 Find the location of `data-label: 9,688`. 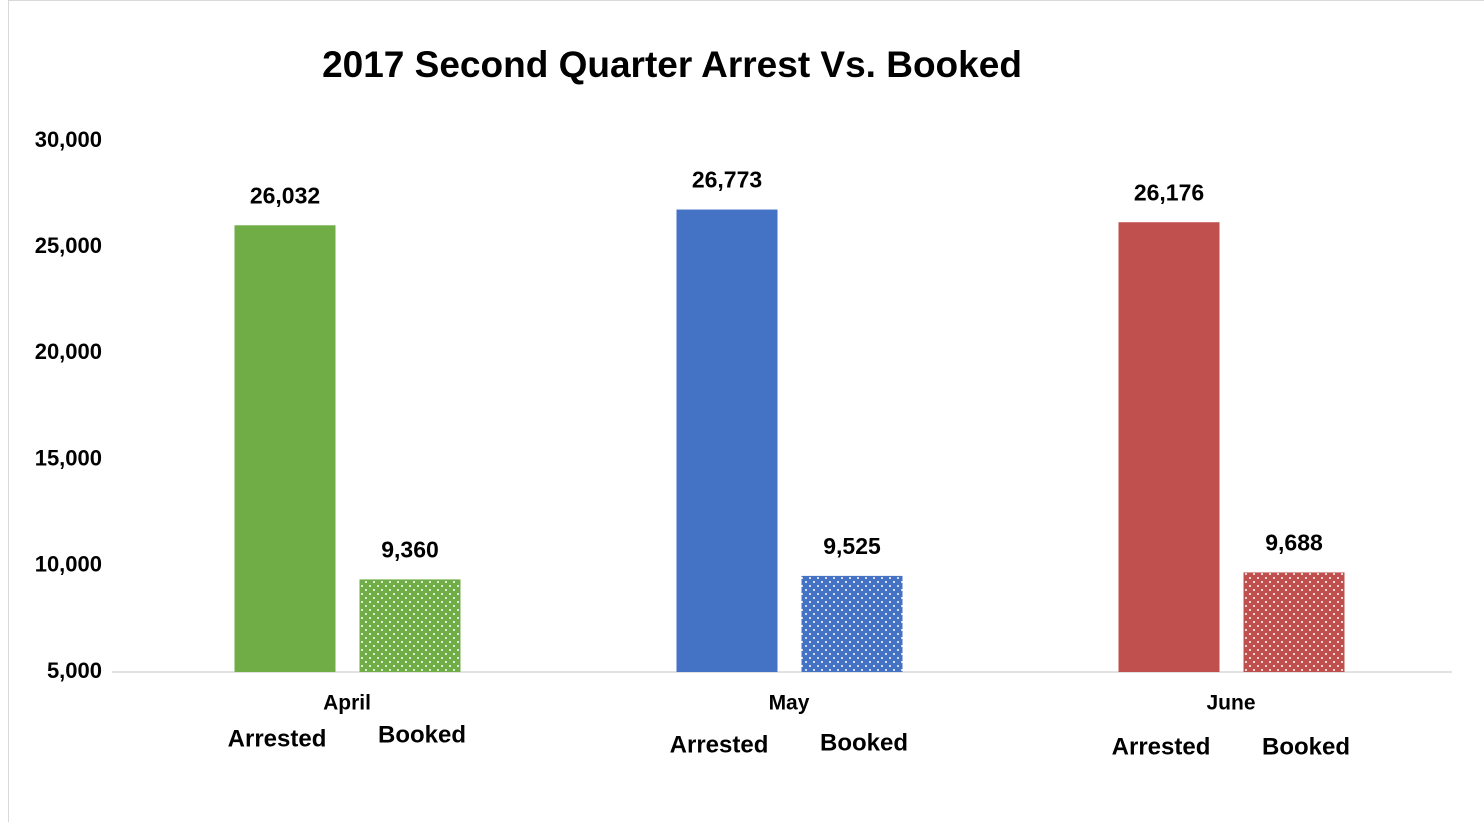

data-label: 9,688 is located at coordinates (1294, 543).